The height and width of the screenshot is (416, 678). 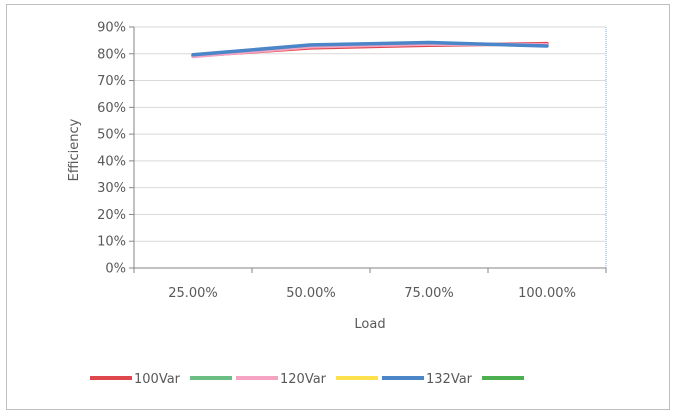 I want to click on legend: 100Var 120Var 132Var, so click(x=307, y=379).